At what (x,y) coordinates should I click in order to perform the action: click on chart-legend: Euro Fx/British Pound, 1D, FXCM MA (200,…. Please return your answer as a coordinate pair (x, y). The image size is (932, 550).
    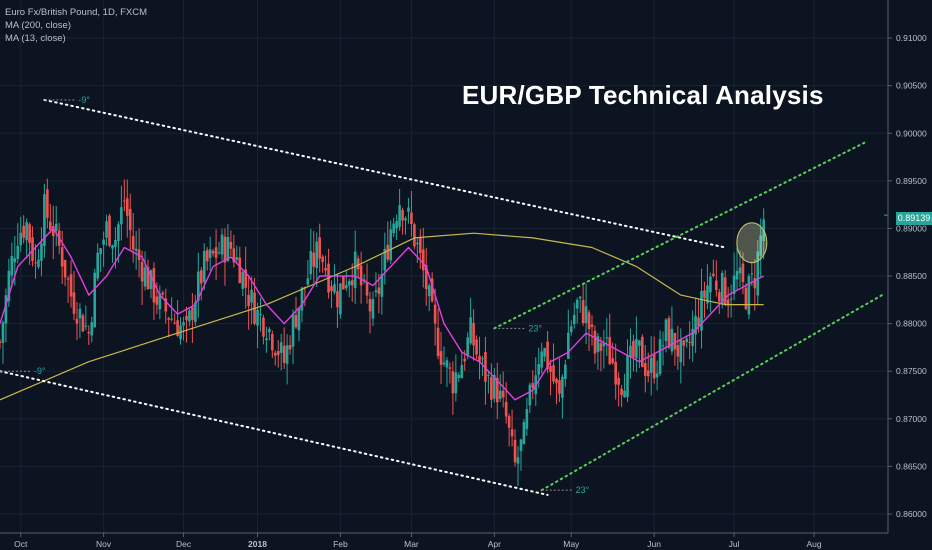
    Looking at the image, I should click on (76, 25).